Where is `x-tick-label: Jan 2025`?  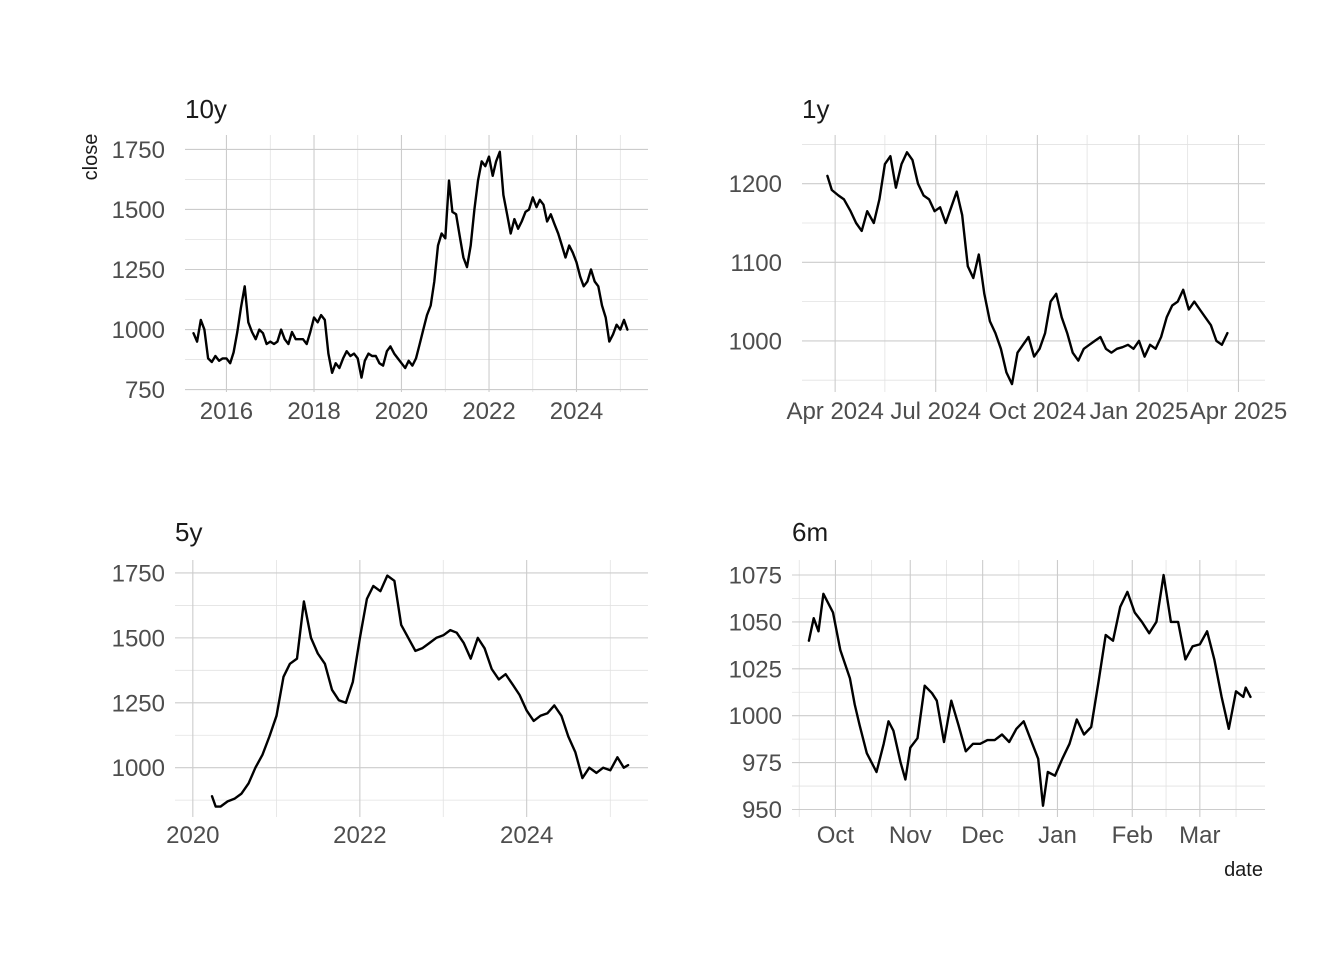 x-tick-label: Jan 2025 is located at coordinates (1139, 411).